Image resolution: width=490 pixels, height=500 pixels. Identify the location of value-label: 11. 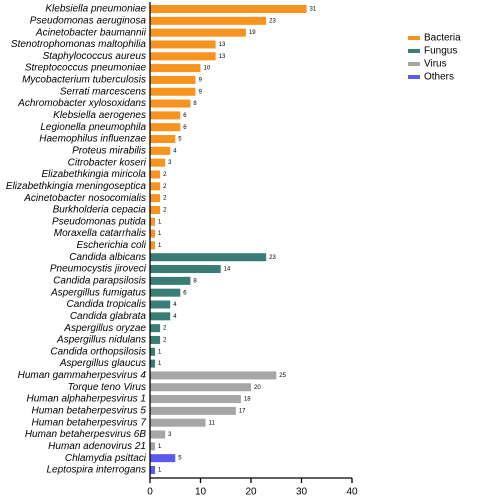
(212, 423).